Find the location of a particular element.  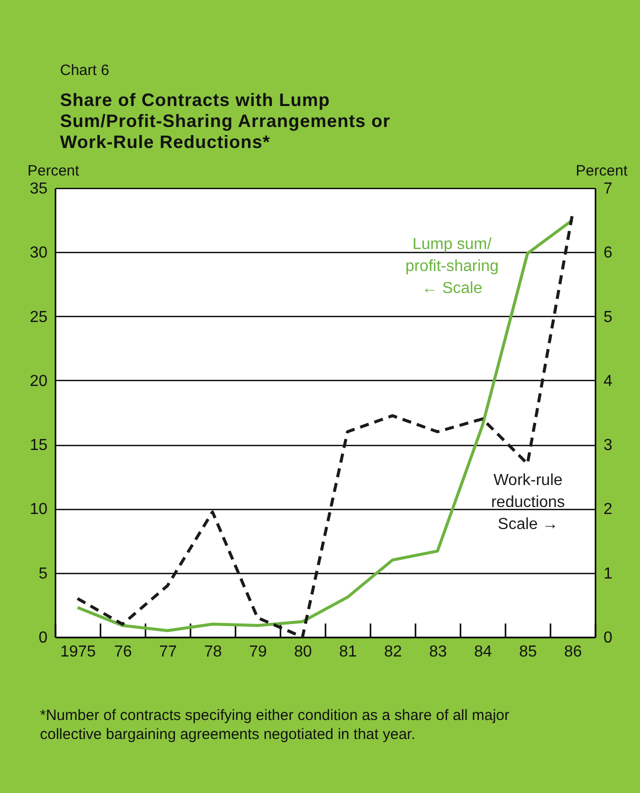

annotation: Scale → is located at coordinates (528, 524).